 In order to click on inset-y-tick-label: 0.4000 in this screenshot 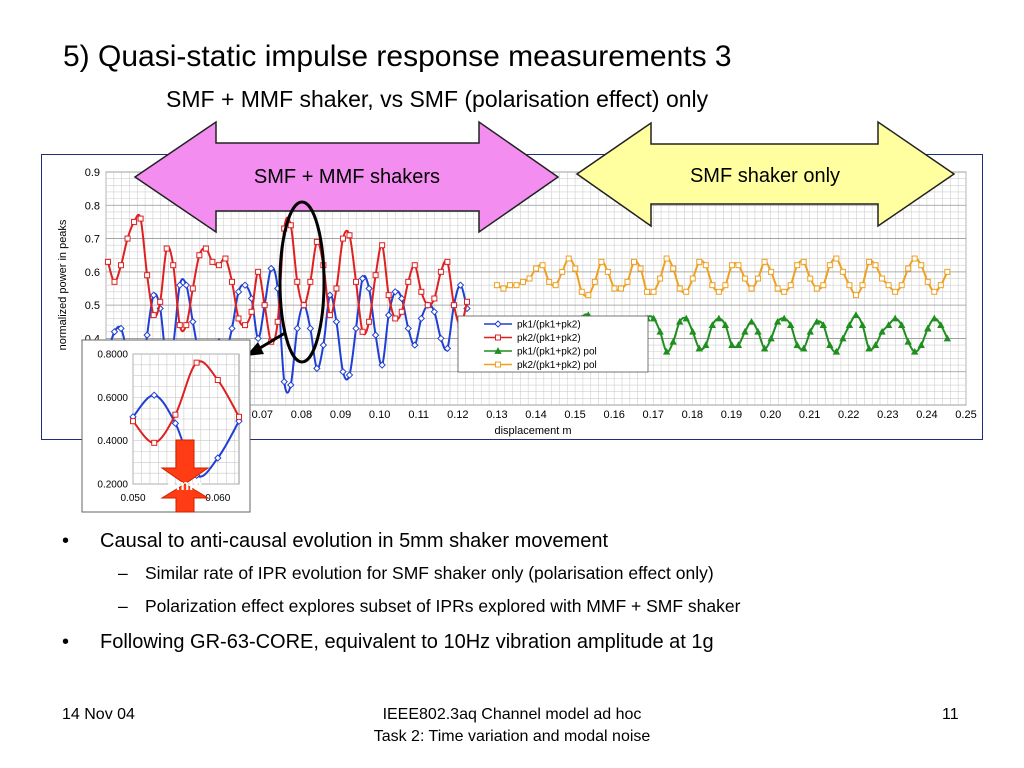, I will do `click(112, 441)`.